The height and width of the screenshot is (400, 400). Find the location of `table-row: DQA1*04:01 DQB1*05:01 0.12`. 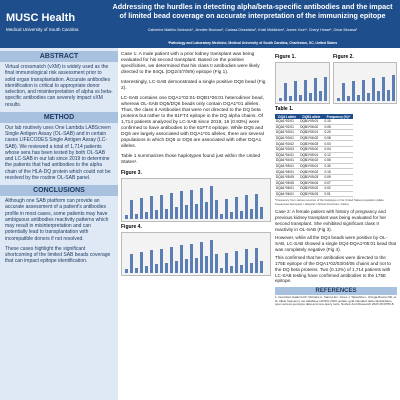

table-row: DQA1*04:01 DQB1*05:01 0.12 is located at coordinates (314, 155).